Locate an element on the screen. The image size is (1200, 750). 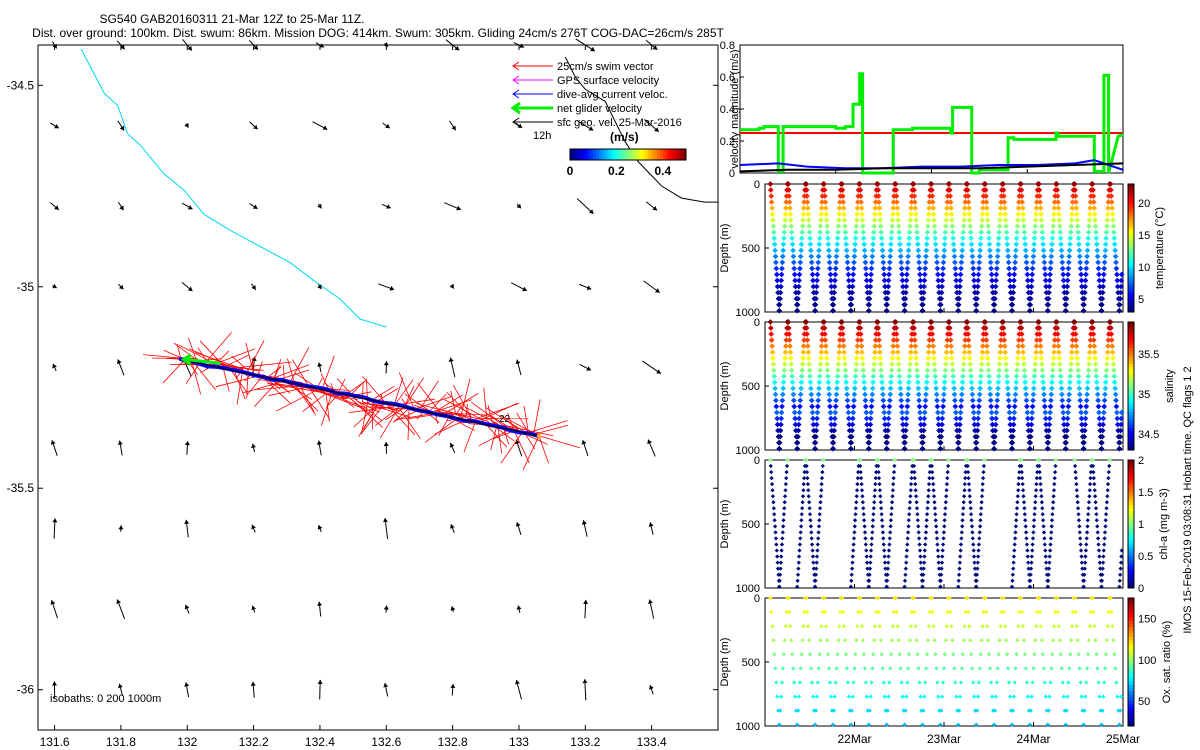
velocity-series-net-glider-velocity is located at coordinates (932, 123).